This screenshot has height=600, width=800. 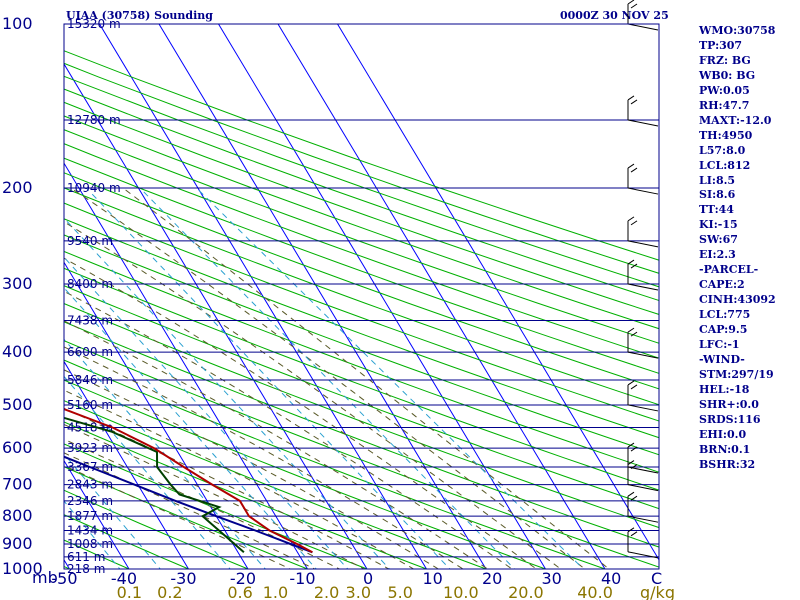 I want to click on index-line: WB0: BG, so click(x=727, y=75).